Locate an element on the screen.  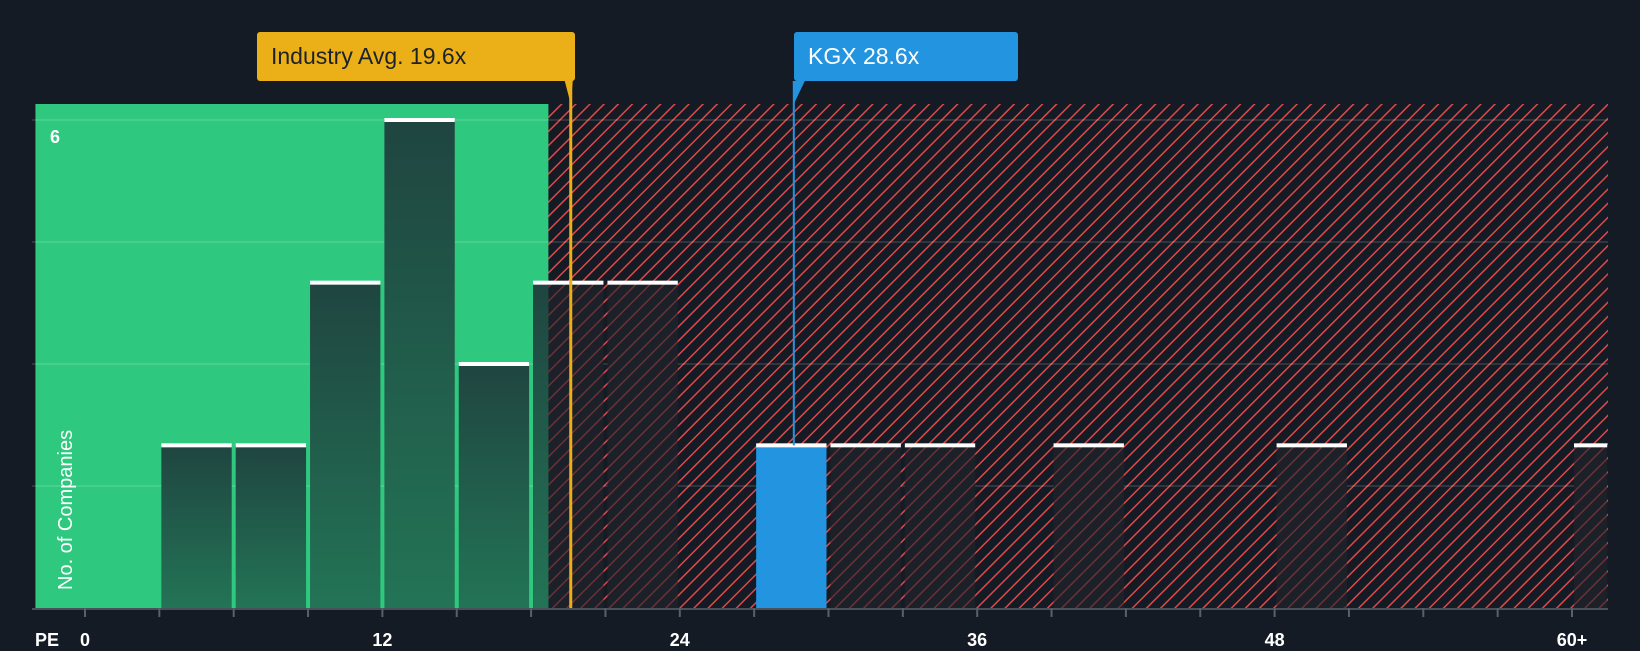
x-tick-label: 12 is located at coordinates (382, 640).